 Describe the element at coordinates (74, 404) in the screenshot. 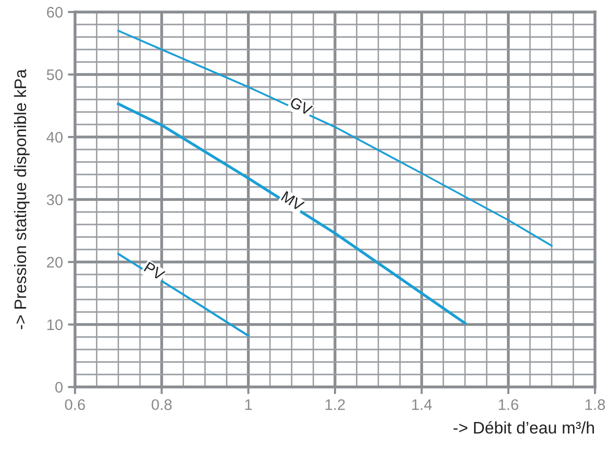

I see `x-tick-label: 0.6` at that location.